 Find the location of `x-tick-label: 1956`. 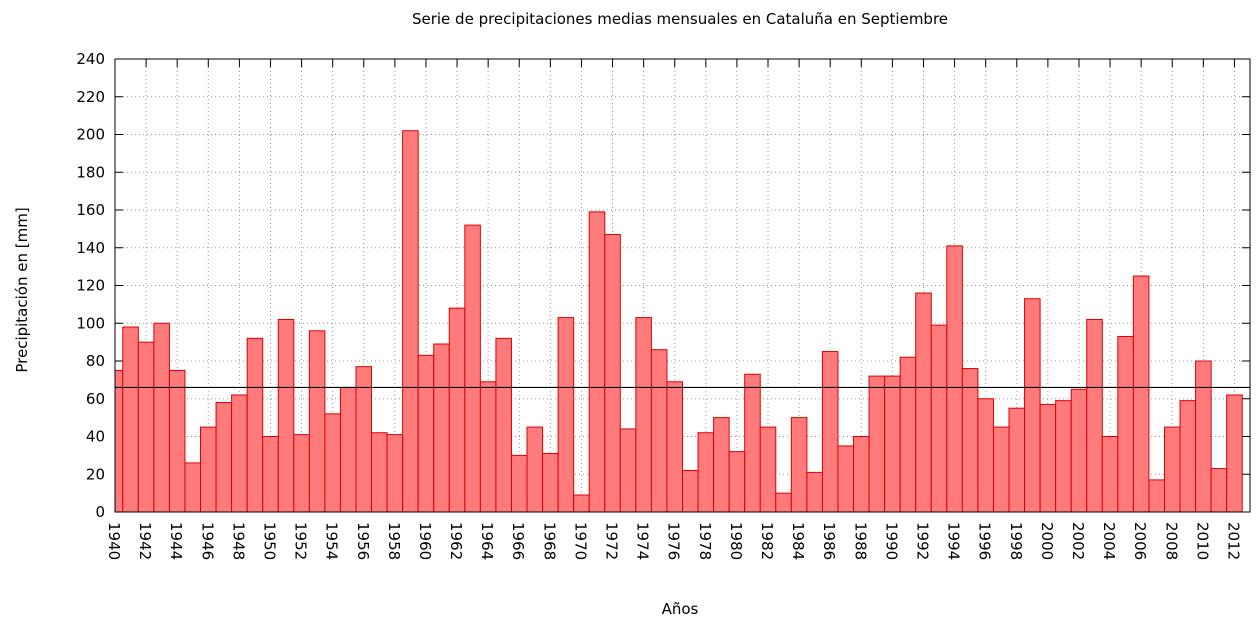

x-tick-label: 1956 is located at coordinates (363, 541).